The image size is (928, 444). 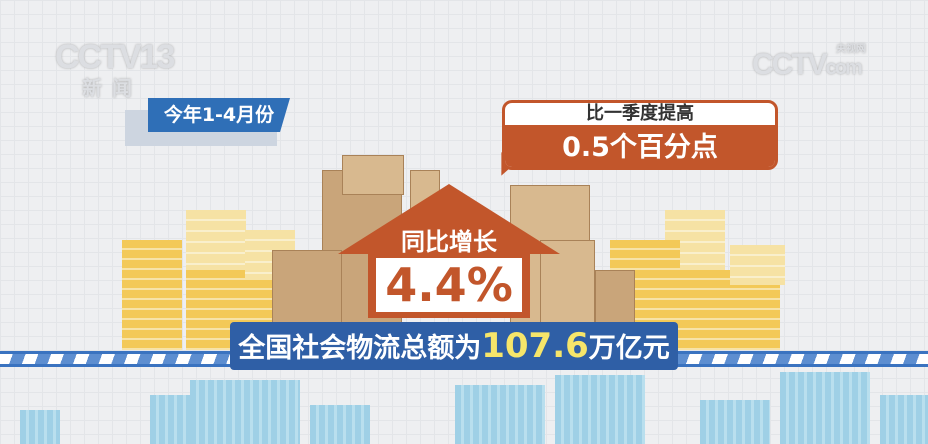 What do you see at coordinates (449, 242) in the screenshot?
I see `growth-label: 同比增长` at bounding box center [449, 242].